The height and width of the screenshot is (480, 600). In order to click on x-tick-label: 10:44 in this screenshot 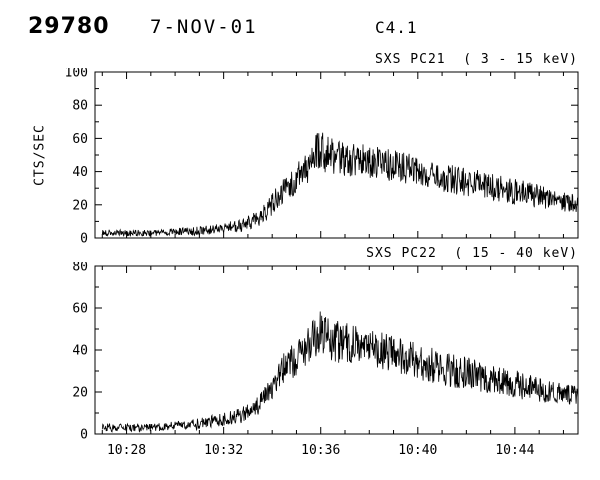, I will do `click(514, 450)`.